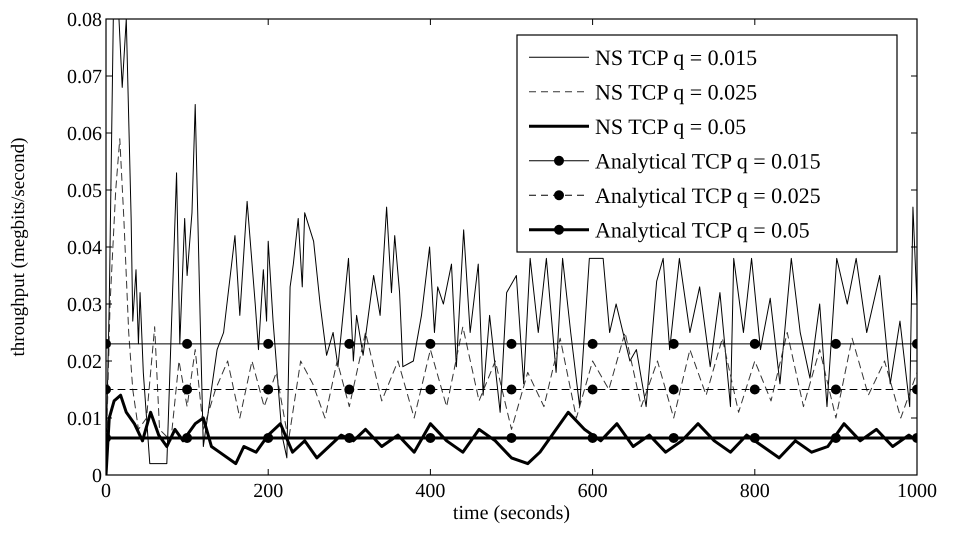 The image size is (961, 536). What do you see at coordinates (430, 491) in the screenshot?
I see `x-tick-label: 400` at bounding box center [430, 491].